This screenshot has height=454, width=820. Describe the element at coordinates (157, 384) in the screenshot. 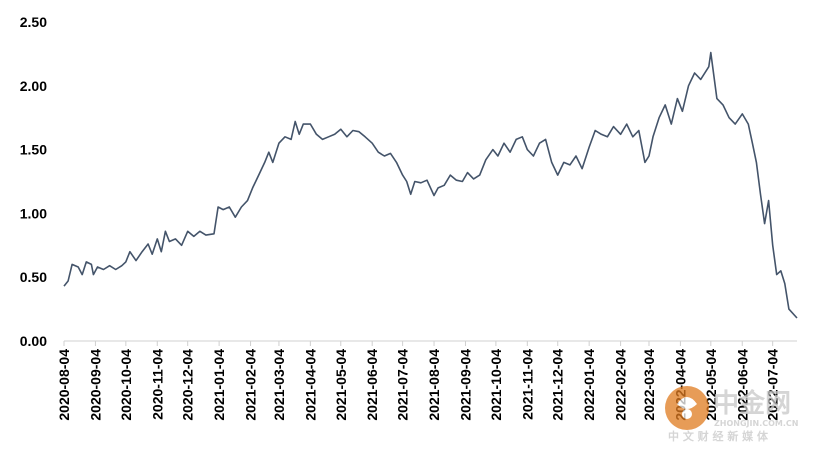

I see `x-tick-label: 2020-11-04` at that location.